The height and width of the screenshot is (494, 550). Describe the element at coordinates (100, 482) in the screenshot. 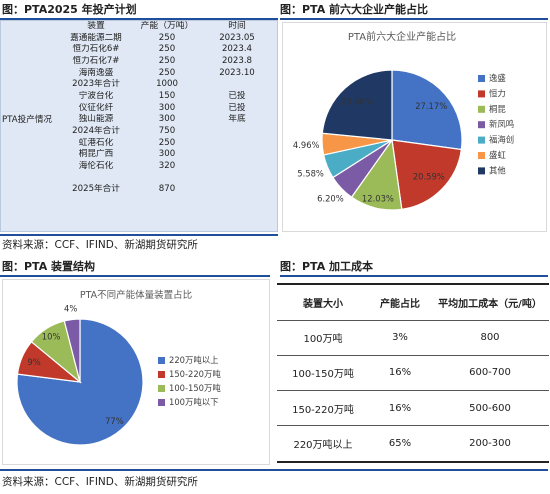

I see `structure-source: 资料来源：CCF、IFIND、新湖期货研究所` at that location.